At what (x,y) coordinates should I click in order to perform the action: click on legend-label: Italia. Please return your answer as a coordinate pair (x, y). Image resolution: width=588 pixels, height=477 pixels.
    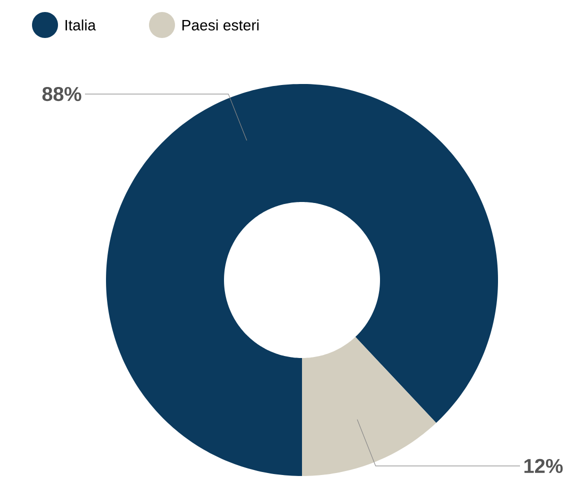
    Looking at the image, I should click on (81, 24).